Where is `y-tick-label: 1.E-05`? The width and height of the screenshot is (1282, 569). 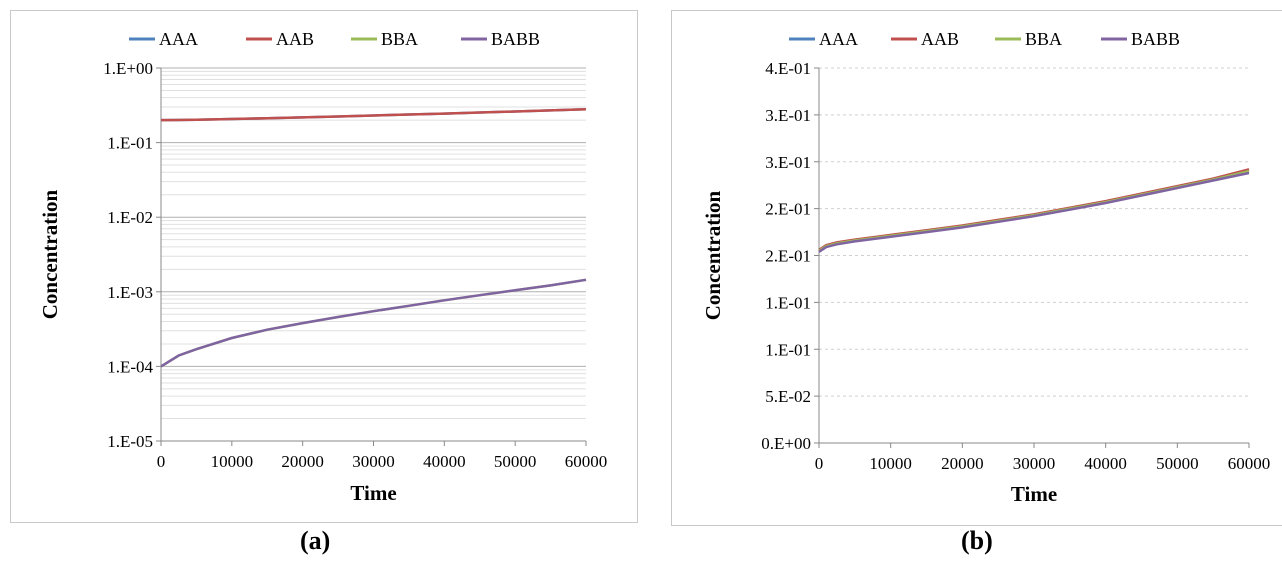
y-tick-label: 1.E-05 is located at coordinates (130, 441).